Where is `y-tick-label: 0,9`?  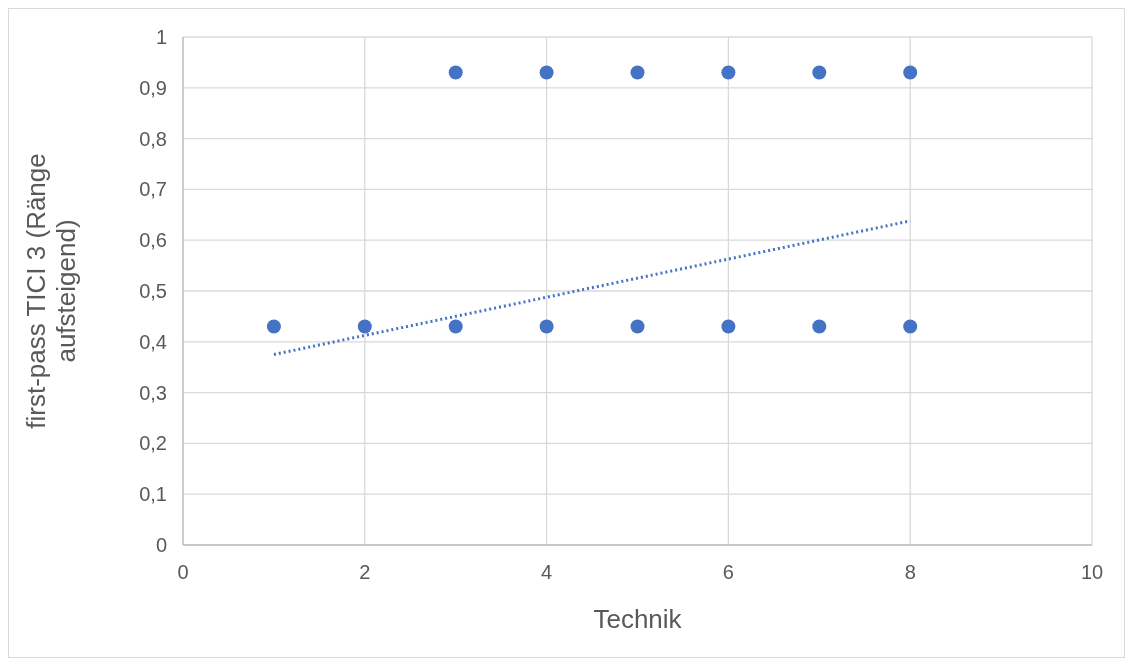 y-tick-label: 0,9 is located at coordinates (153, 87).